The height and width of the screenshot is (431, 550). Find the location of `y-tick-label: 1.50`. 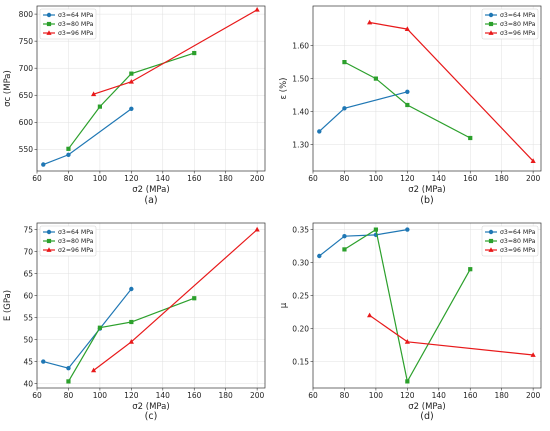

y-tick-label: 1.50 is located at coordinates (300, 78).